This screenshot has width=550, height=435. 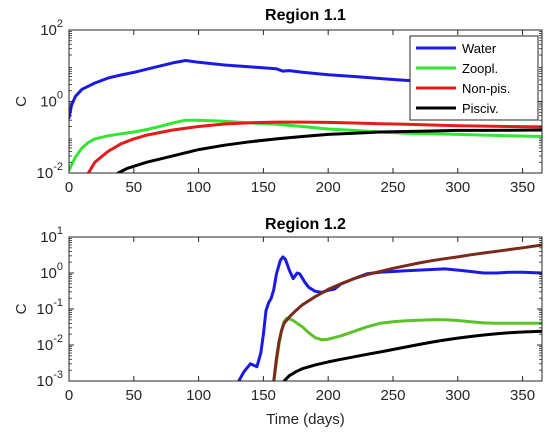 I want to click on panel-title: Region 1.2, so click(x=305, y=224).